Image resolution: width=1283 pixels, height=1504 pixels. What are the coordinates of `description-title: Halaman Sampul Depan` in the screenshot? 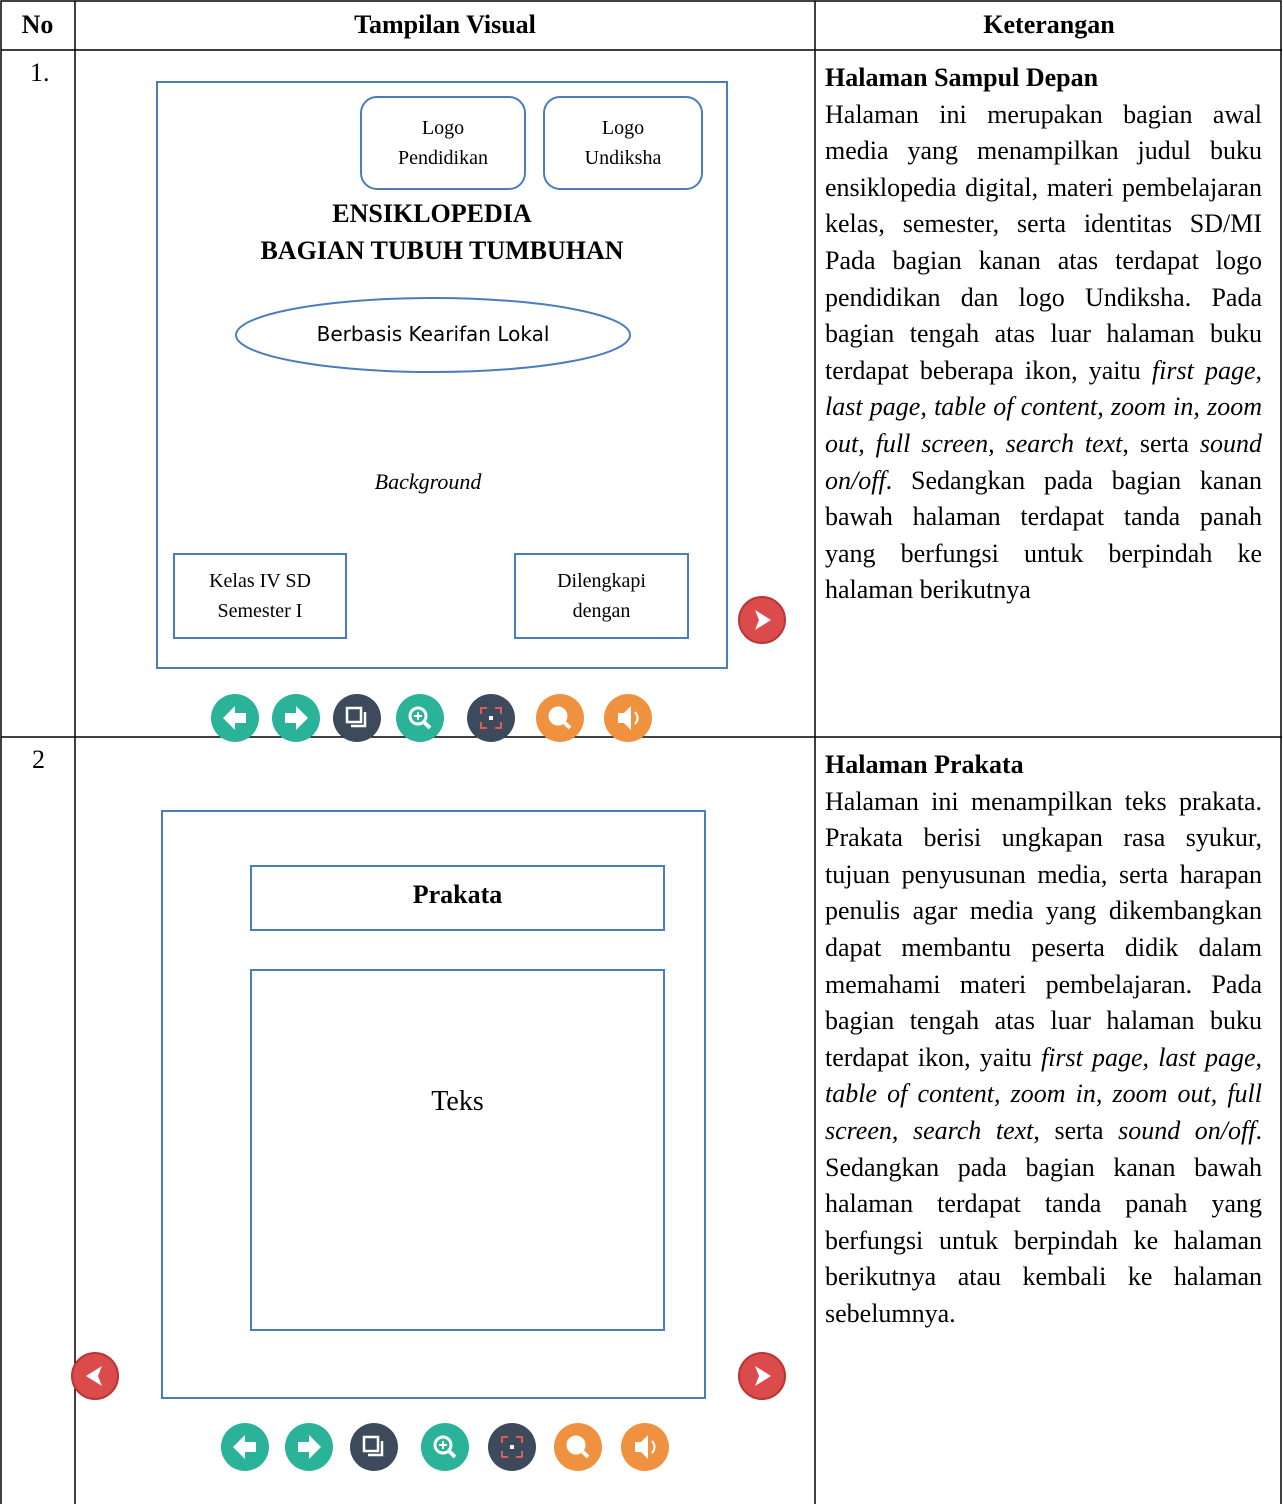 It's located at (962, 77).